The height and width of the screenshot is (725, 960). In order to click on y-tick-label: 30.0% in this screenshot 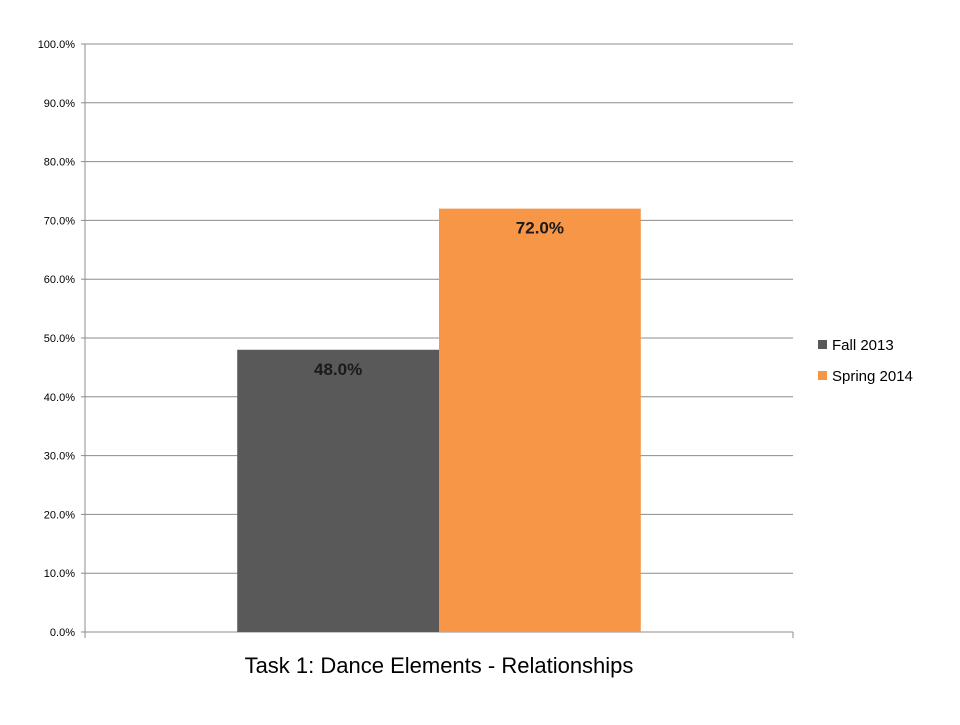, I will do `click(59, 457)`.